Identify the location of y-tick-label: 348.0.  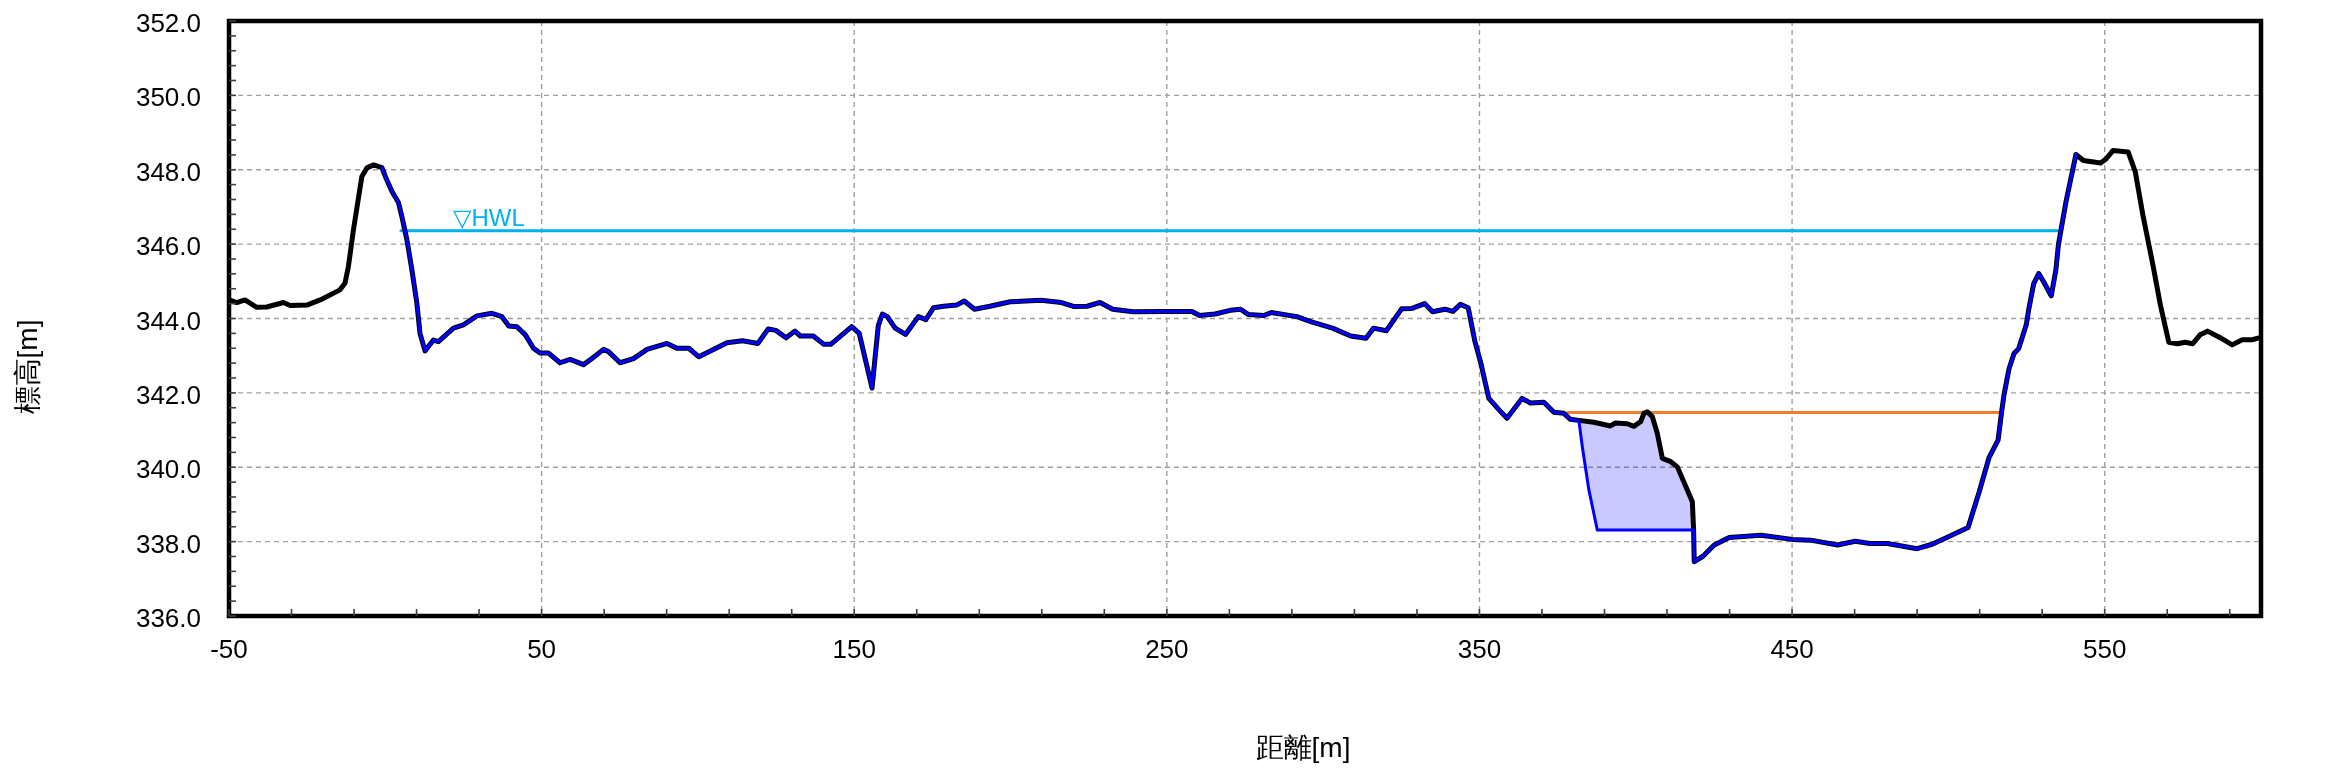
(168, 171).